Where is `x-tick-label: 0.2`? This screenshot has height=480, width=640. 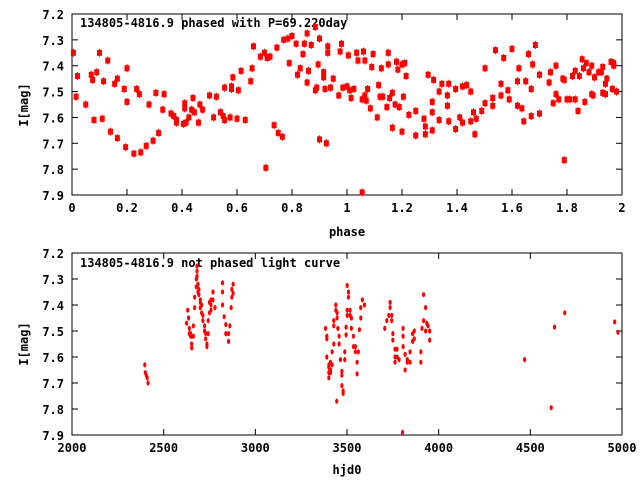
x-tick-label: 0.2 is located at coordinates (127, 208).